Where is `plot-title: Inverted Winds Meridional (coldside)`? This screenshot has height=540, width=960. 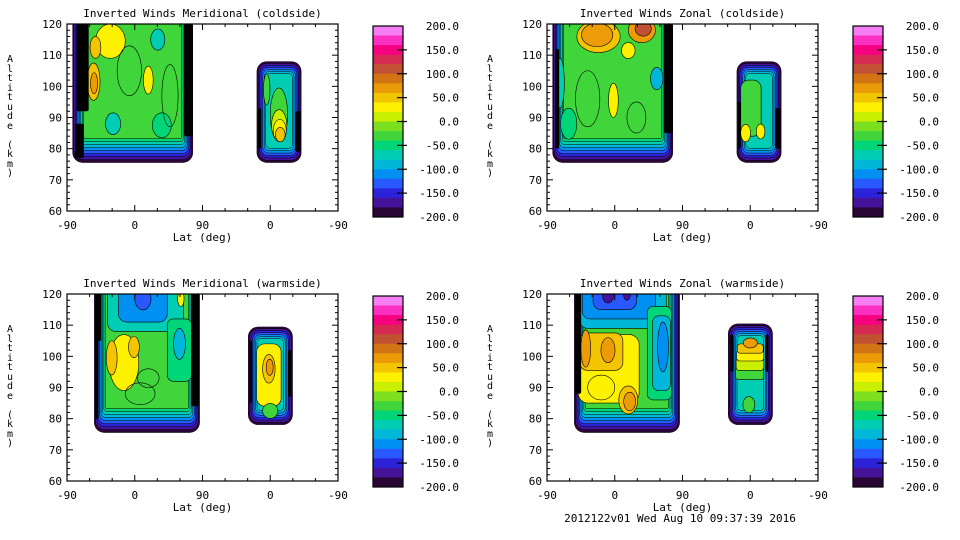
plot-title: Inverted Winds Meridional (coldside) is located at coordinates (202, 13).